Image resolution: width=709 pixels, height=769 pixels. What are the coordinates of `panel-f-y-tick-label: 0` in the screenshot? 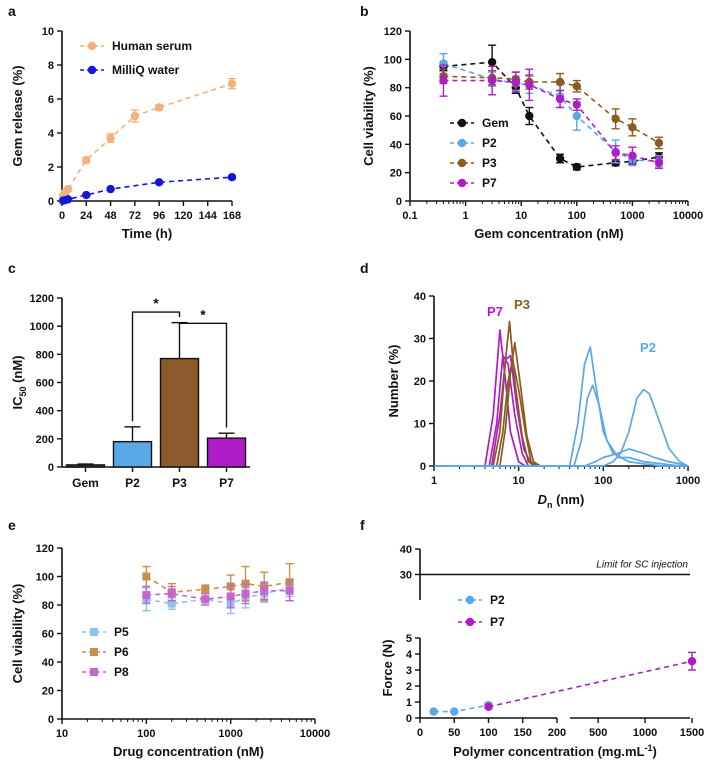 It's located at (409, 719).